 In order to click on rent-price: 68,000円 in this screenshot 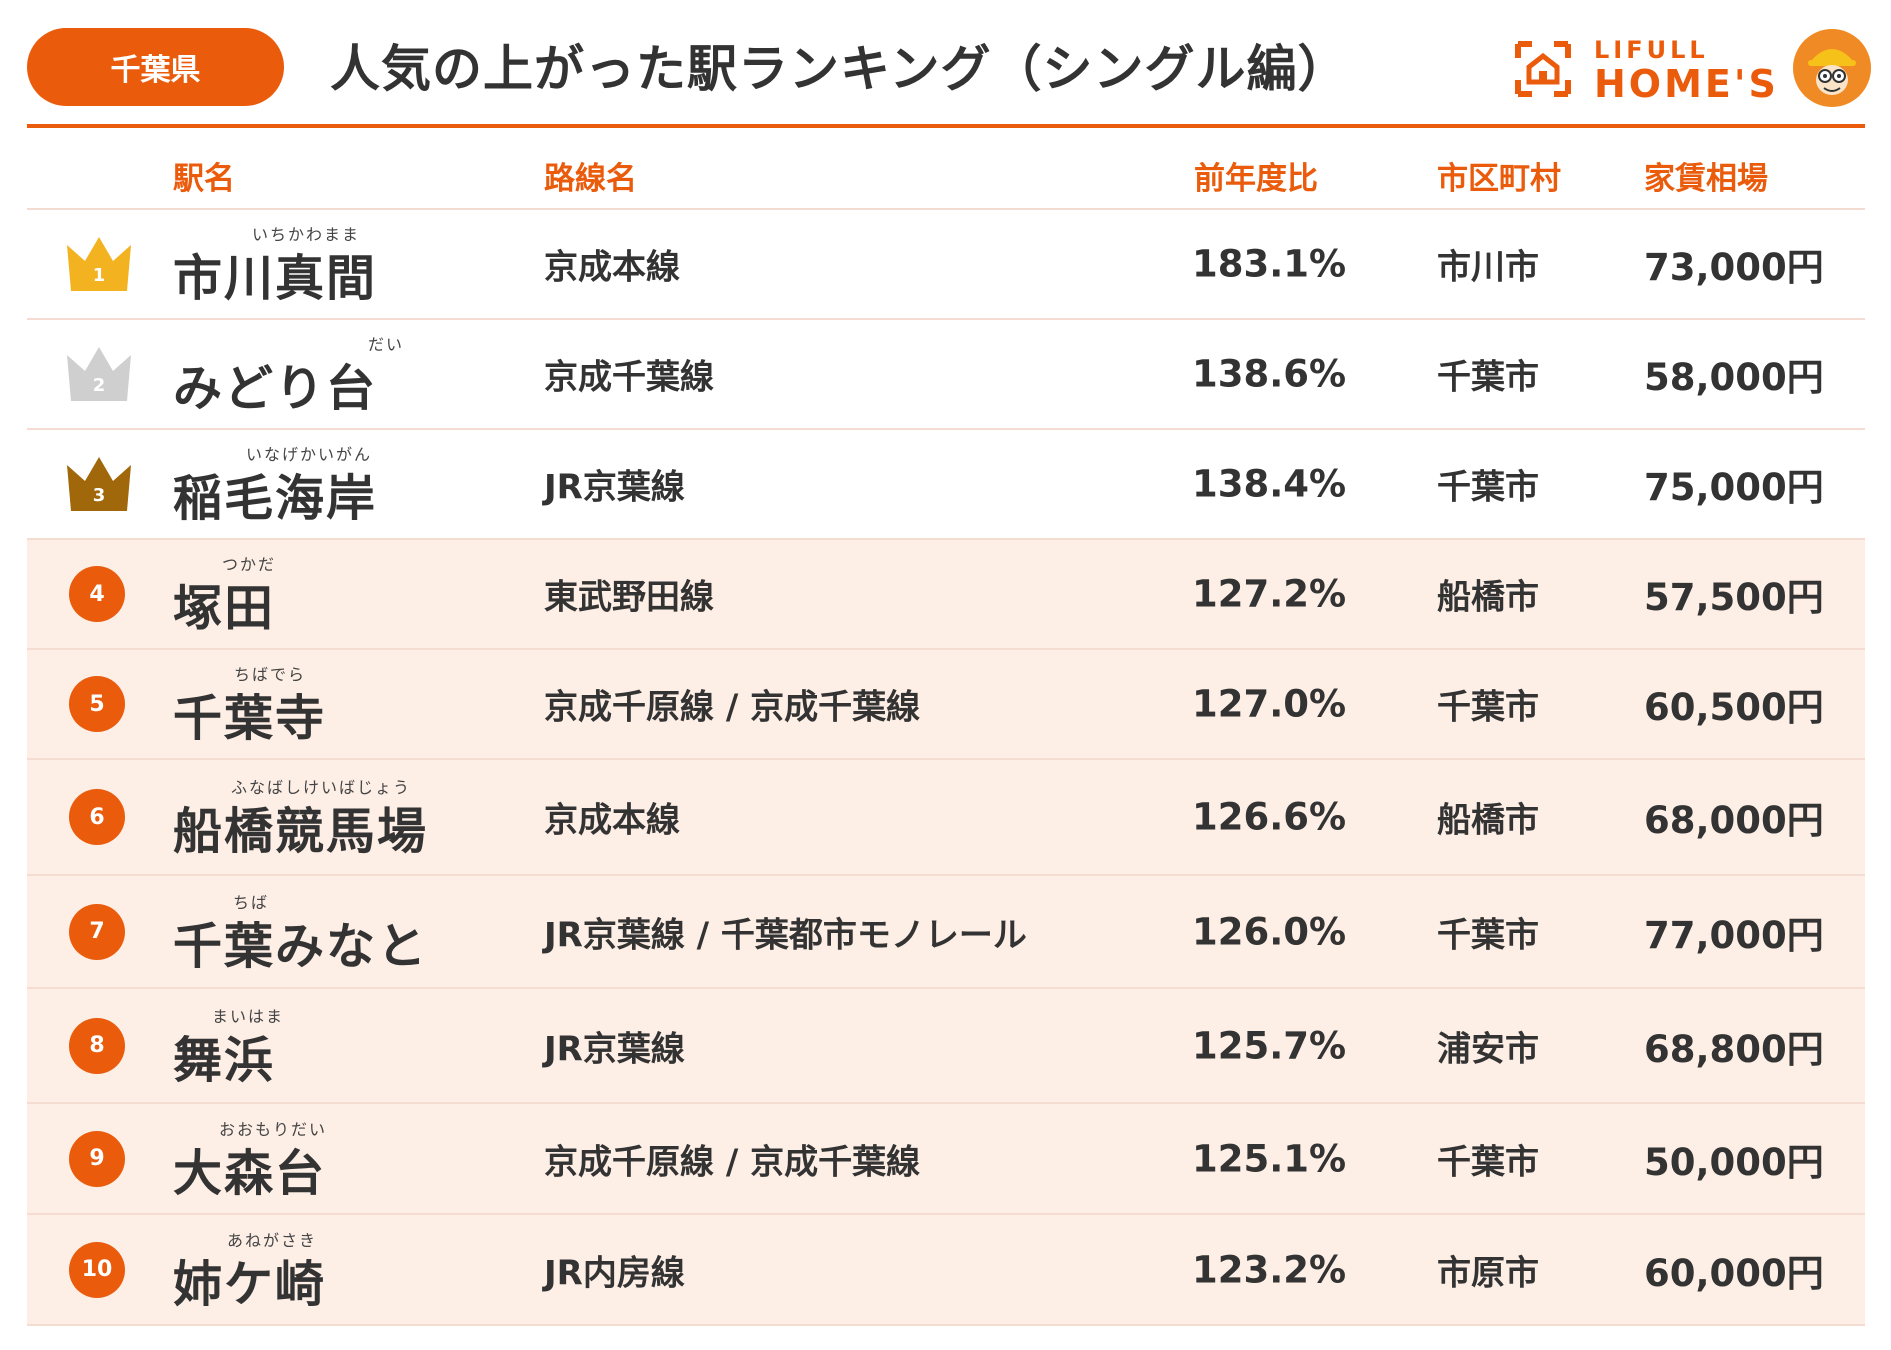, I will do `click(1734, 820)`.